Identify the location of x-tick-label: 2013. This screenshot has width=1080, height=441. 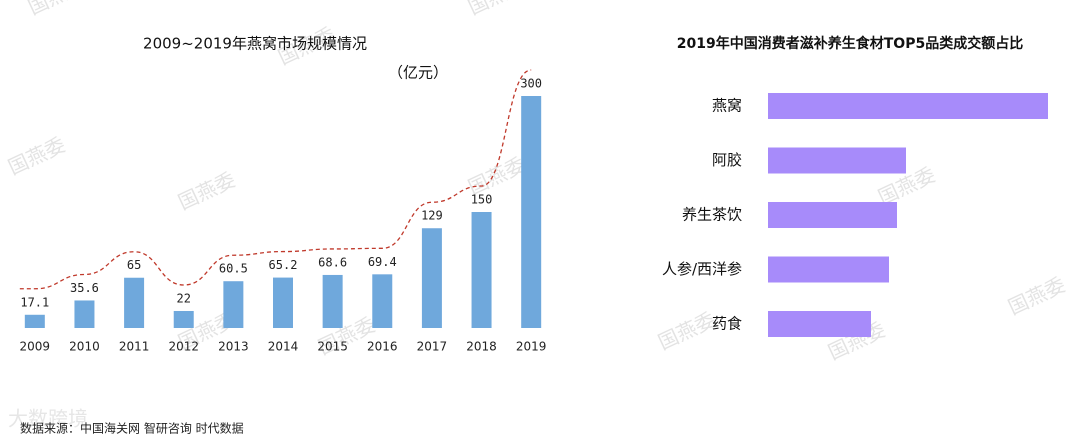
(233, 347).